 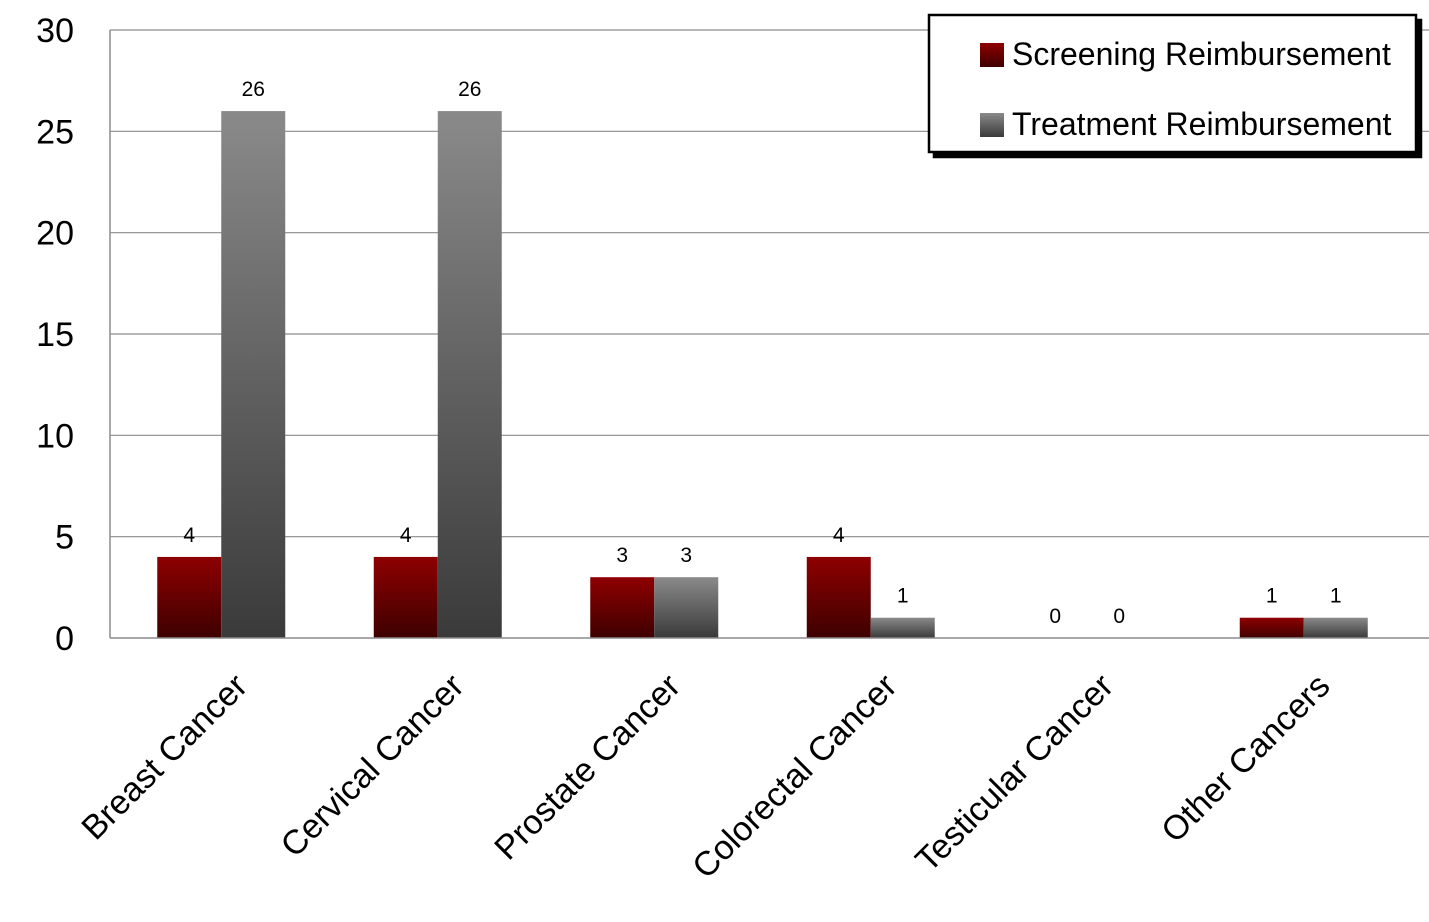 I want to click on y-tick-label: 20, so click(x=55, y=234).